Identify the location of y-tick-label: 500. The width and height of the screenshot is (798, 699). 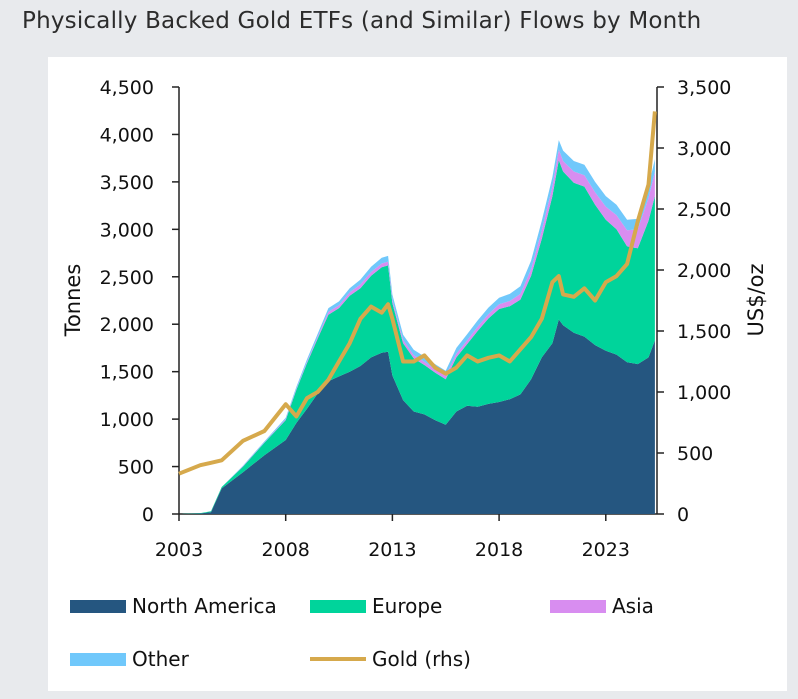
(136, 468).